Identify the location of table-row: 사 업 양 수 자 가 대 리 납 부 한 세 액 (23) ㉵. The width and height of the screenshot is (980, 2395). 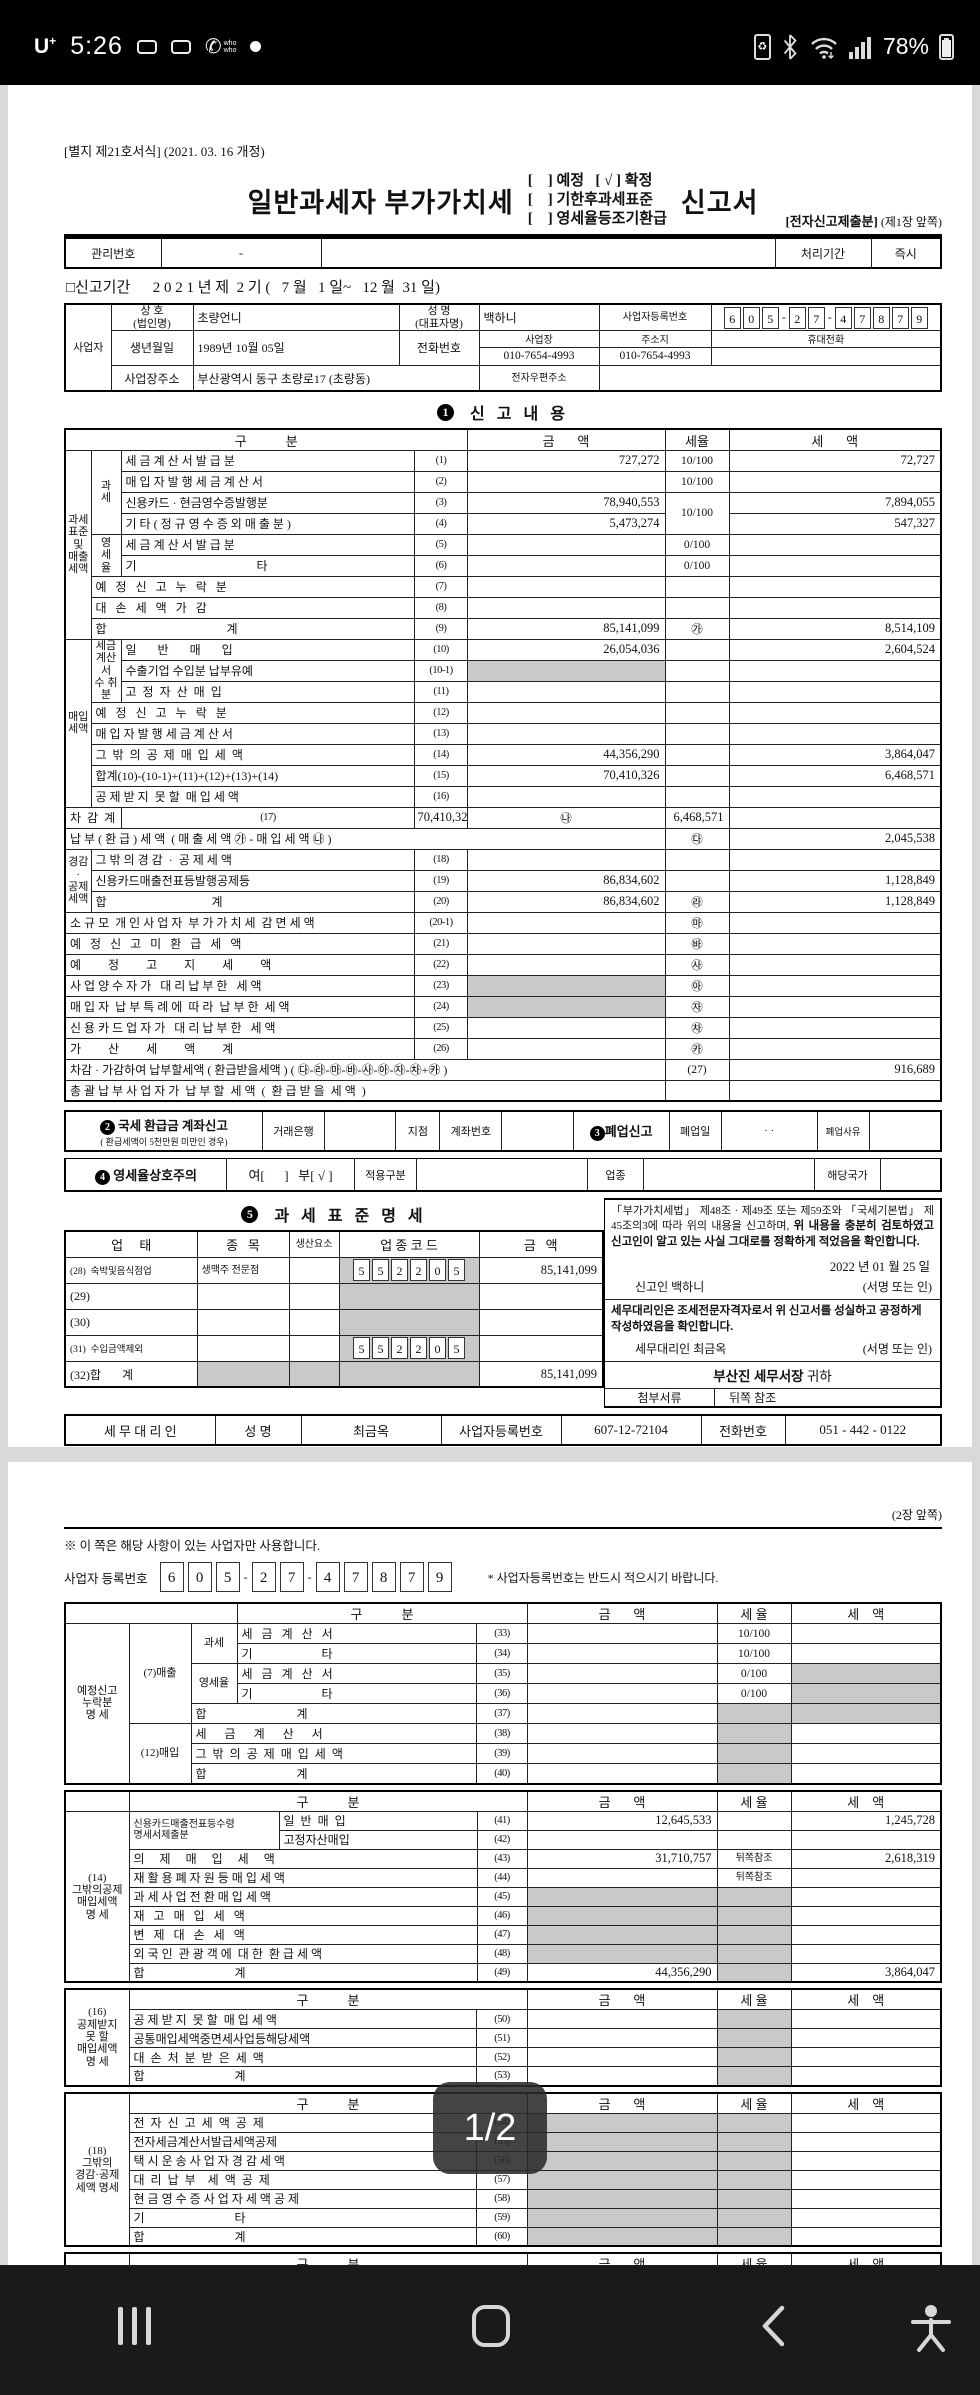
(503, 985).